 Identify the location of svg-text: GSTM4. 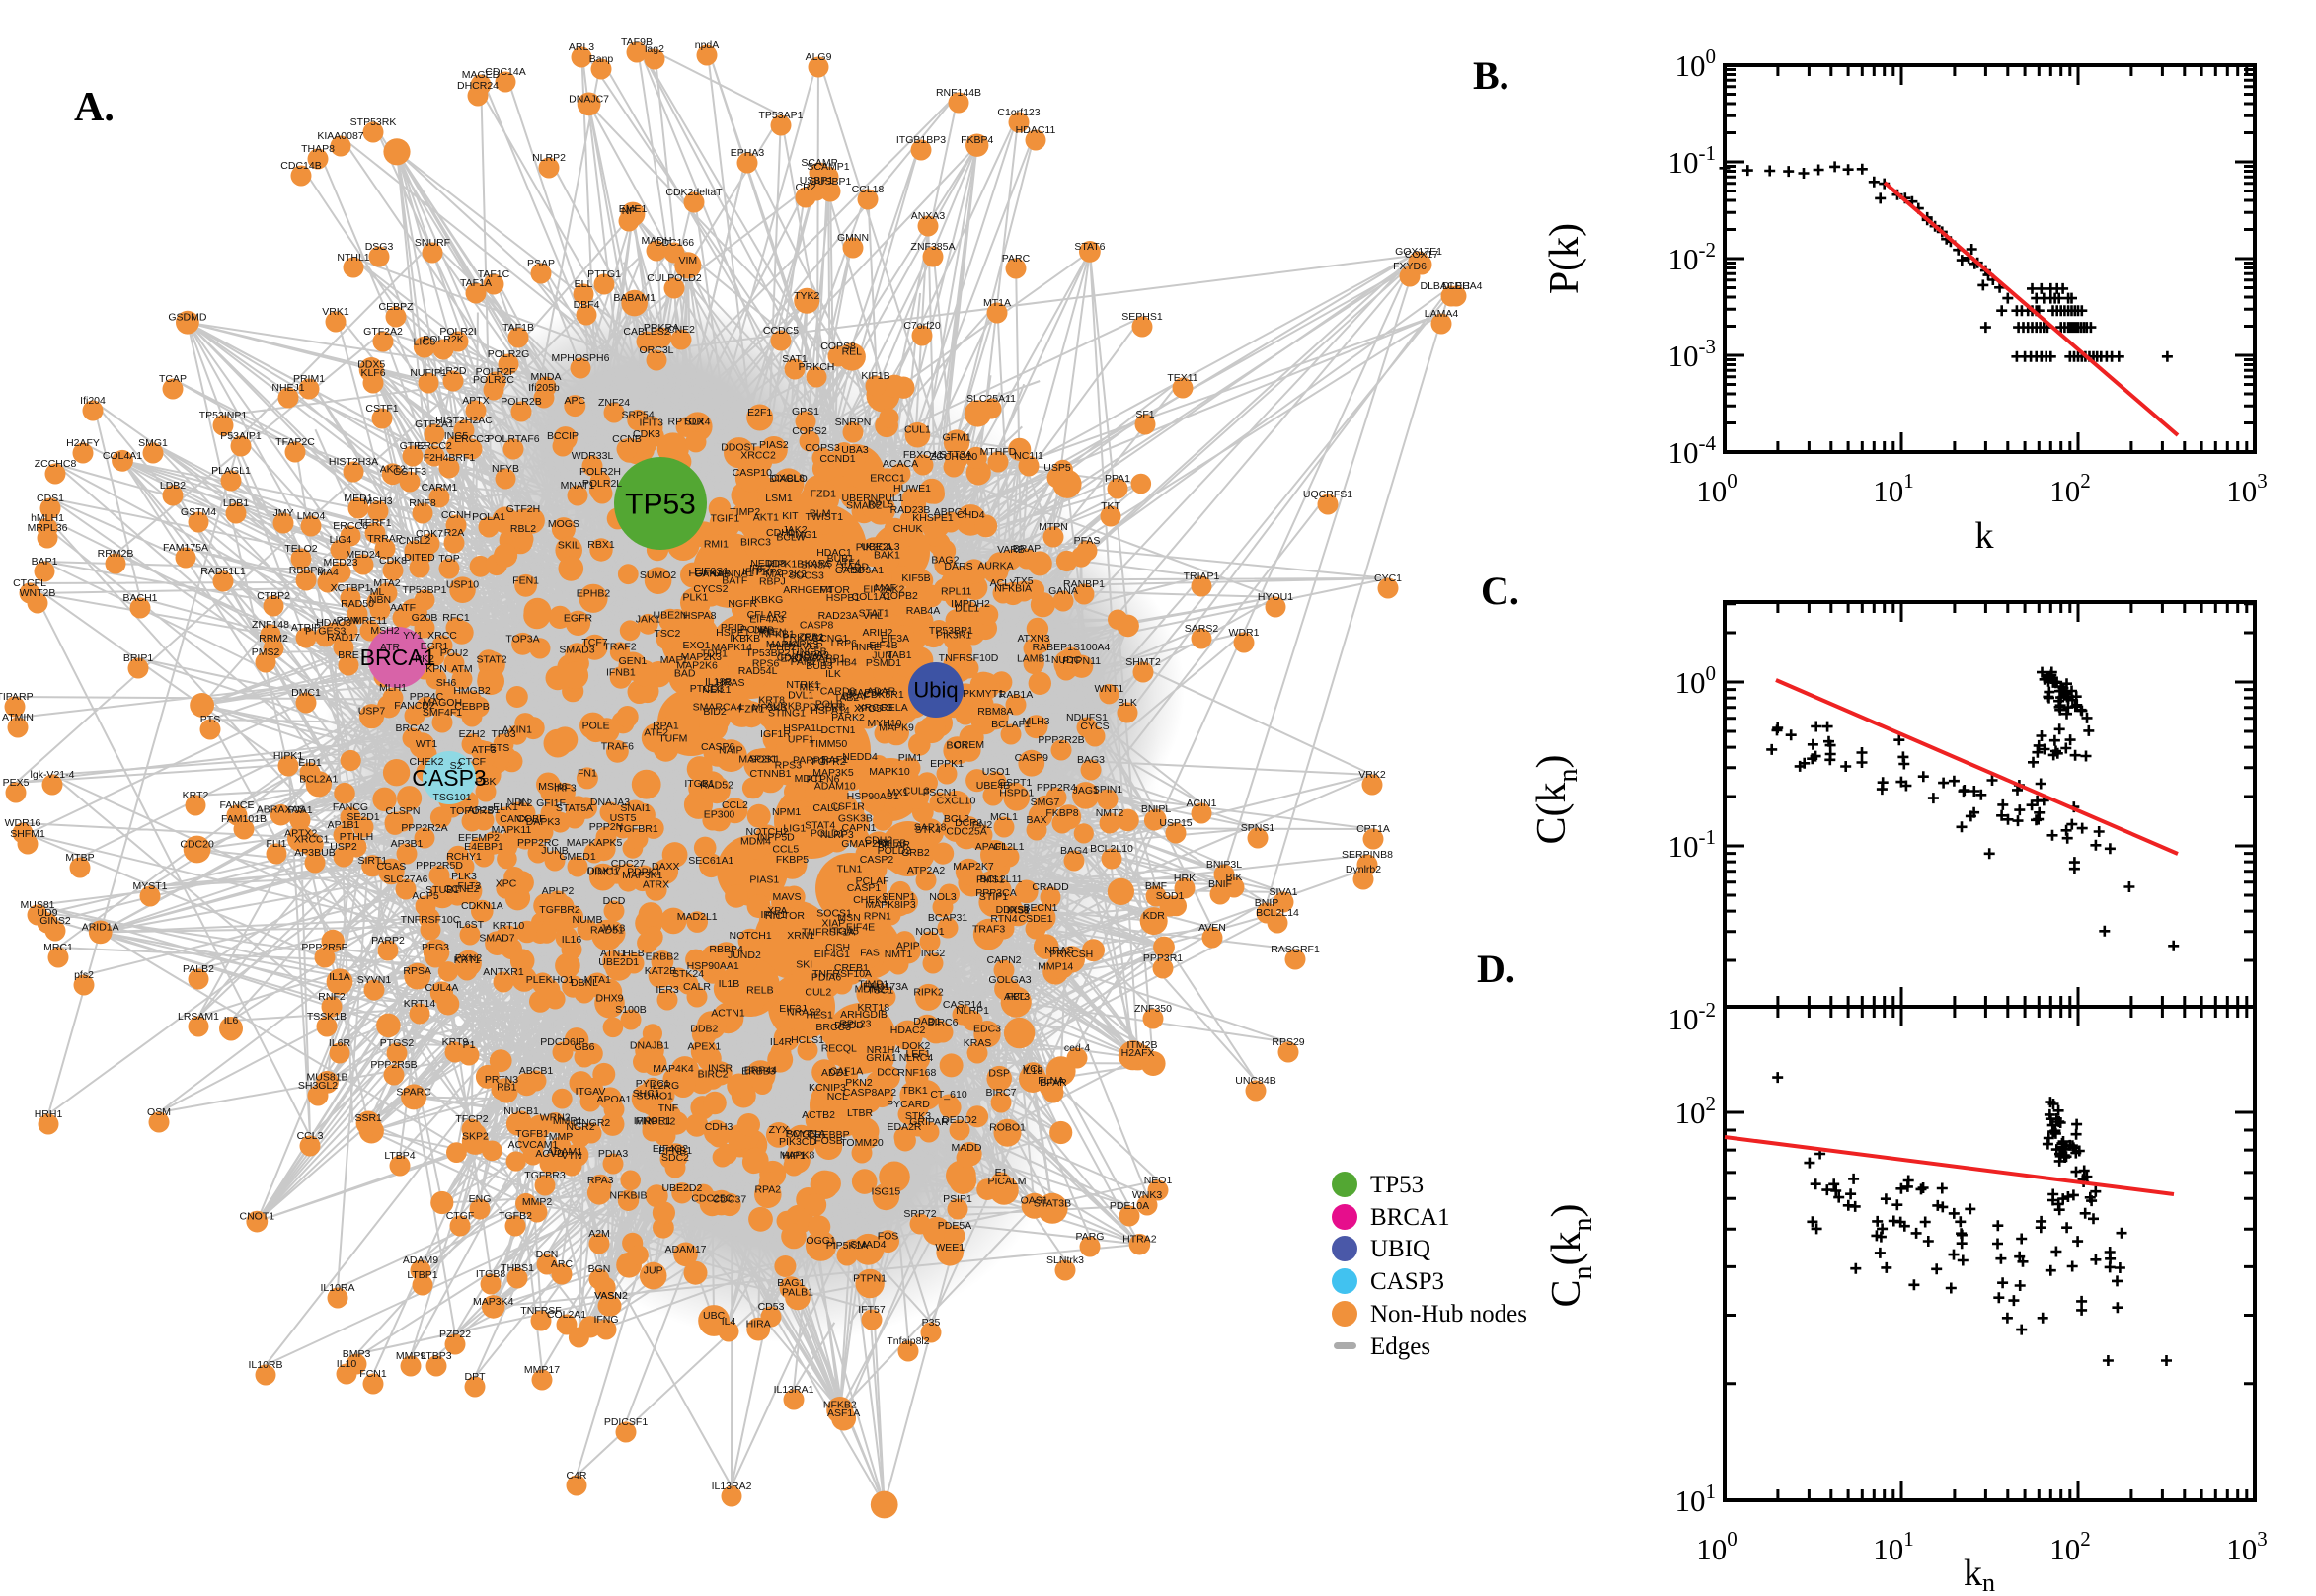
(198, 512).